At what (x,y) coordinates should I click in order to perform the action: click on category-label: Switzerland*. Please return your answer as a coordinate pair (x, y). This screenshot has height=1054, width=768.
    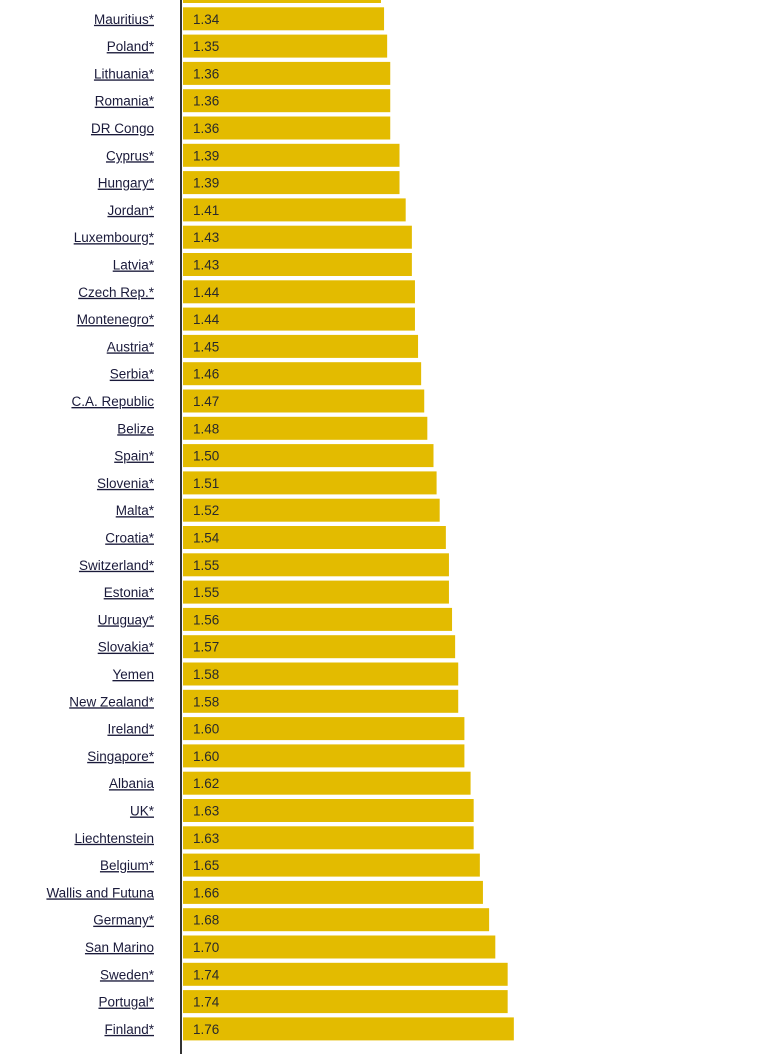
    Looking at the image, I should click on (117, 565).